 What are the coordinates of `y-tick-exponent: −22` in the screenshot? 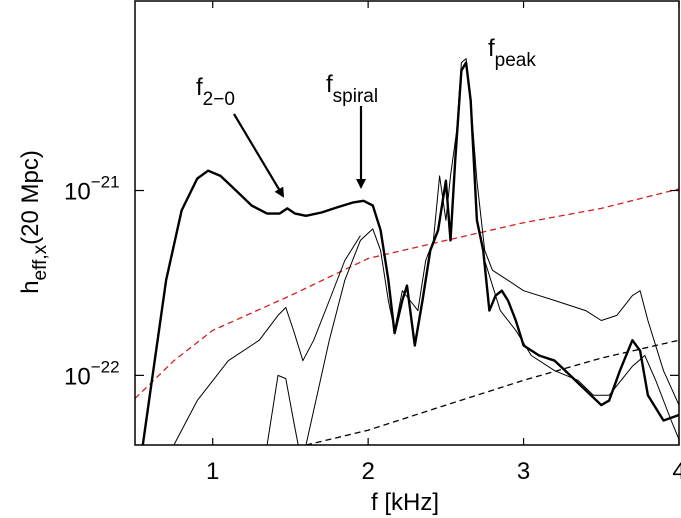 It's located at (105, 366).